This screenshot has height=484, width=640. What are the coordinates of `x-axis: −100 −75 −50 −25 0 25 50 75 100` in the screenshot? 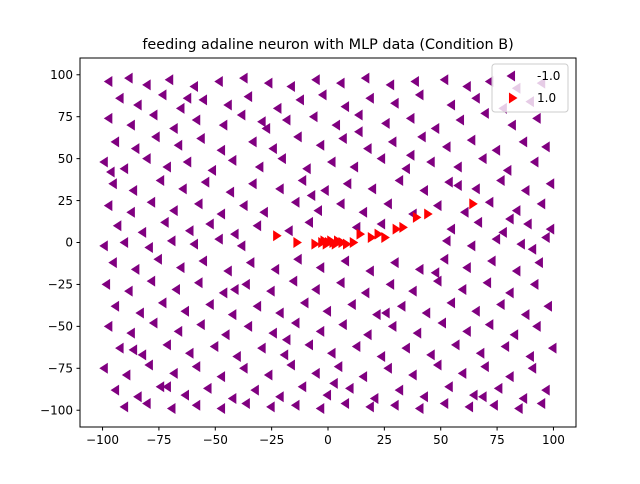 It's located at (325, 437).